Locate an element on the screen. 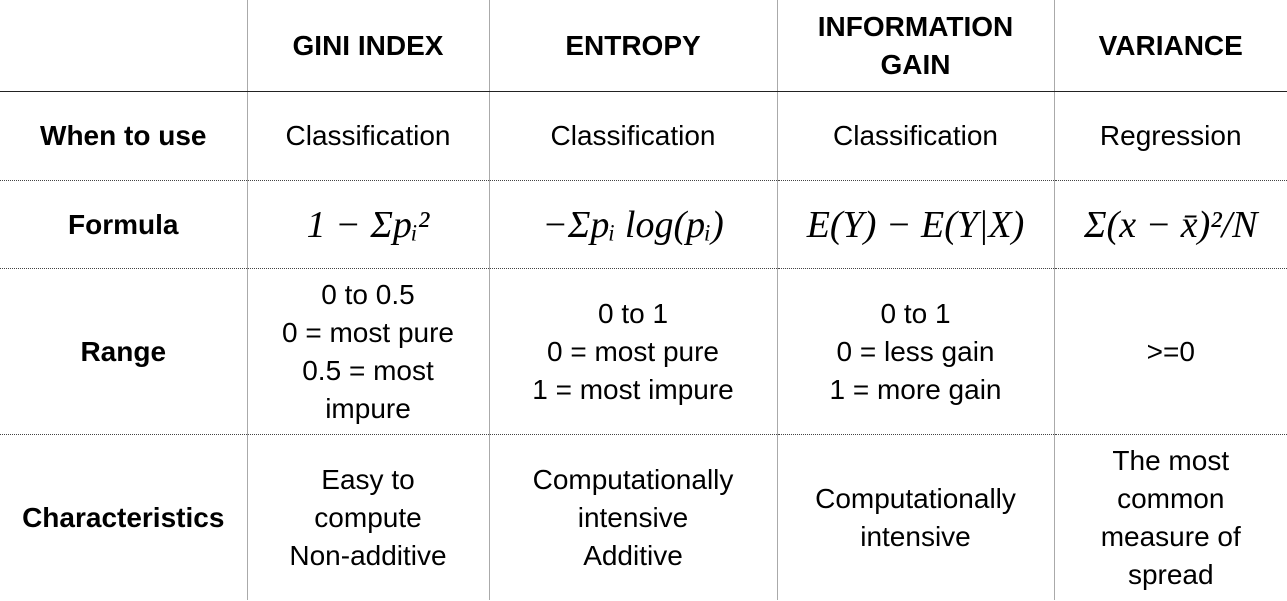 This screenshot has width=1287, height=601. cell-line: 0.5 = most is located at coordinates (368, 370).